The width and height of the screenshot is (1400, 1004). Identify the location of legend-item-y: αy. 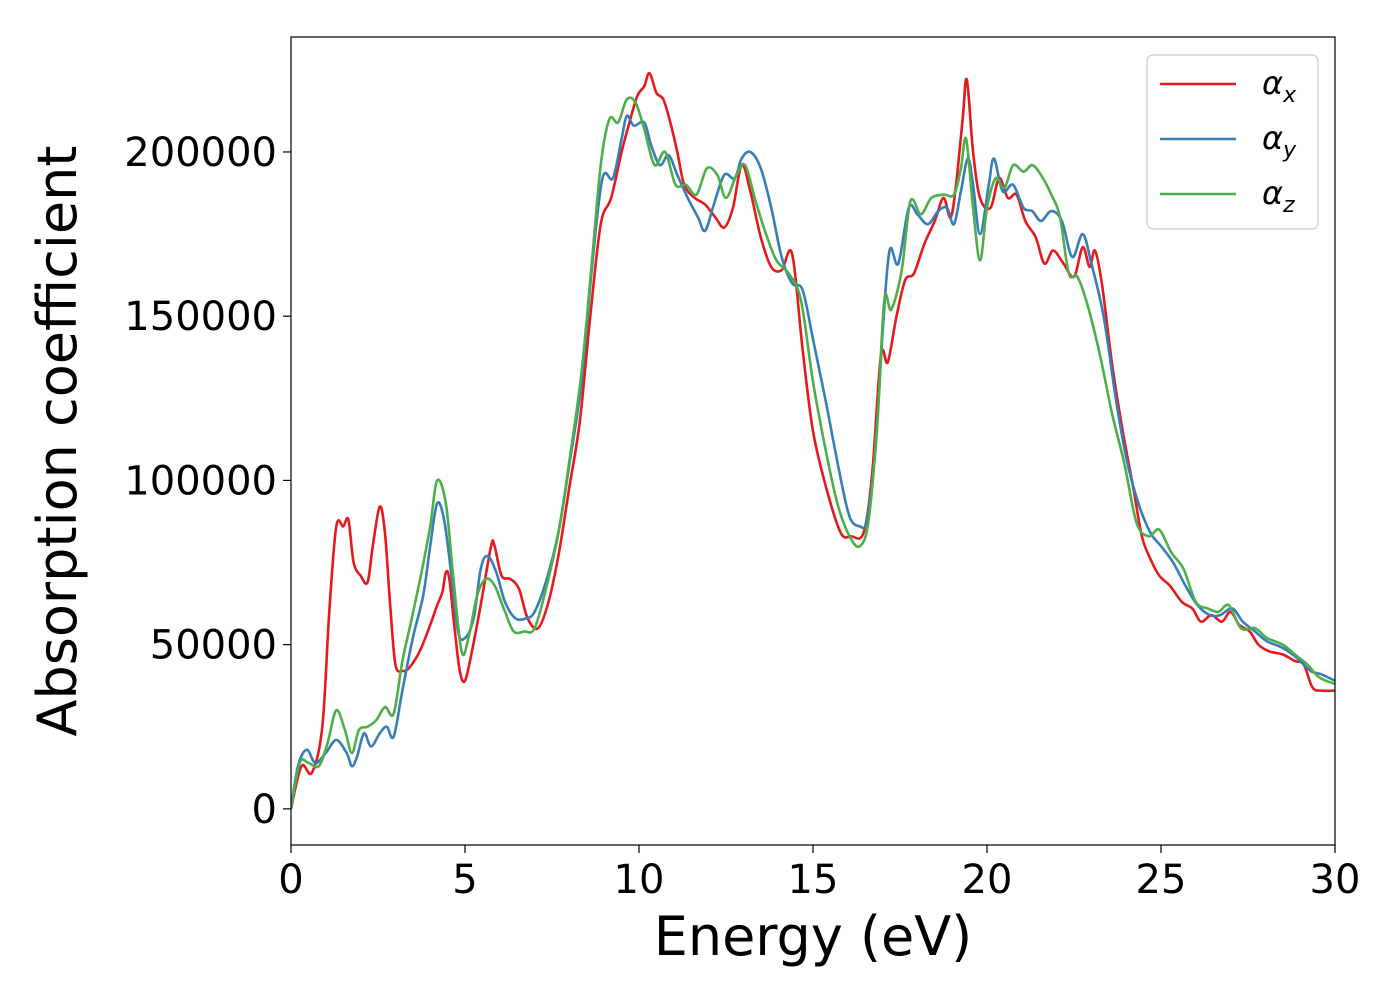
(1228, 141).